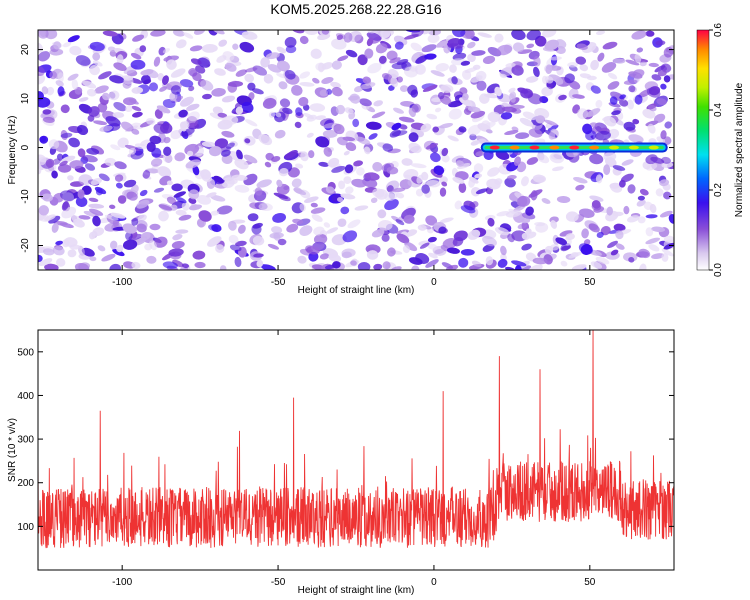 Image resolution: width=750 pixels, height=600 pixels. Describe the element at coordinates (739, 149) in the screenshot. I see `colorbar-label: Normalized spectral amplitude` at that location.